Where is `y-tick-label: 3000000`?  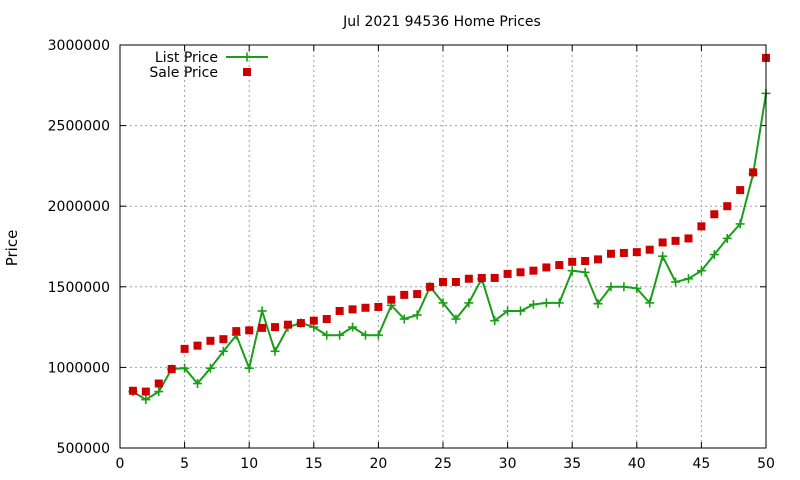 y-tick-label: 3000000 is located at coordinates (79, 46).